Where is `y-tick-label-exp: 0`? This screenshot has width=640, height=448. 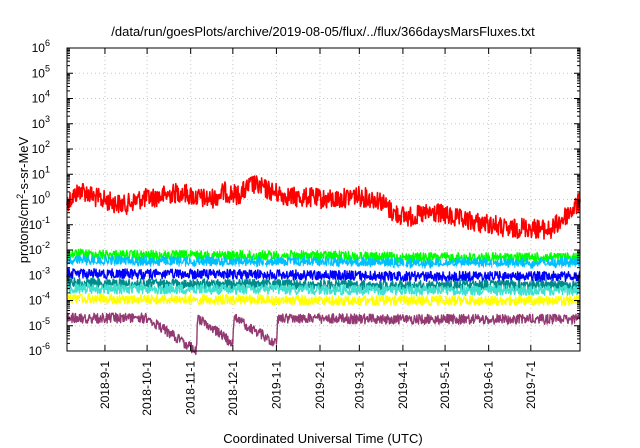 y-tick-label-exp: 0 is located at coordinates (47, 195).